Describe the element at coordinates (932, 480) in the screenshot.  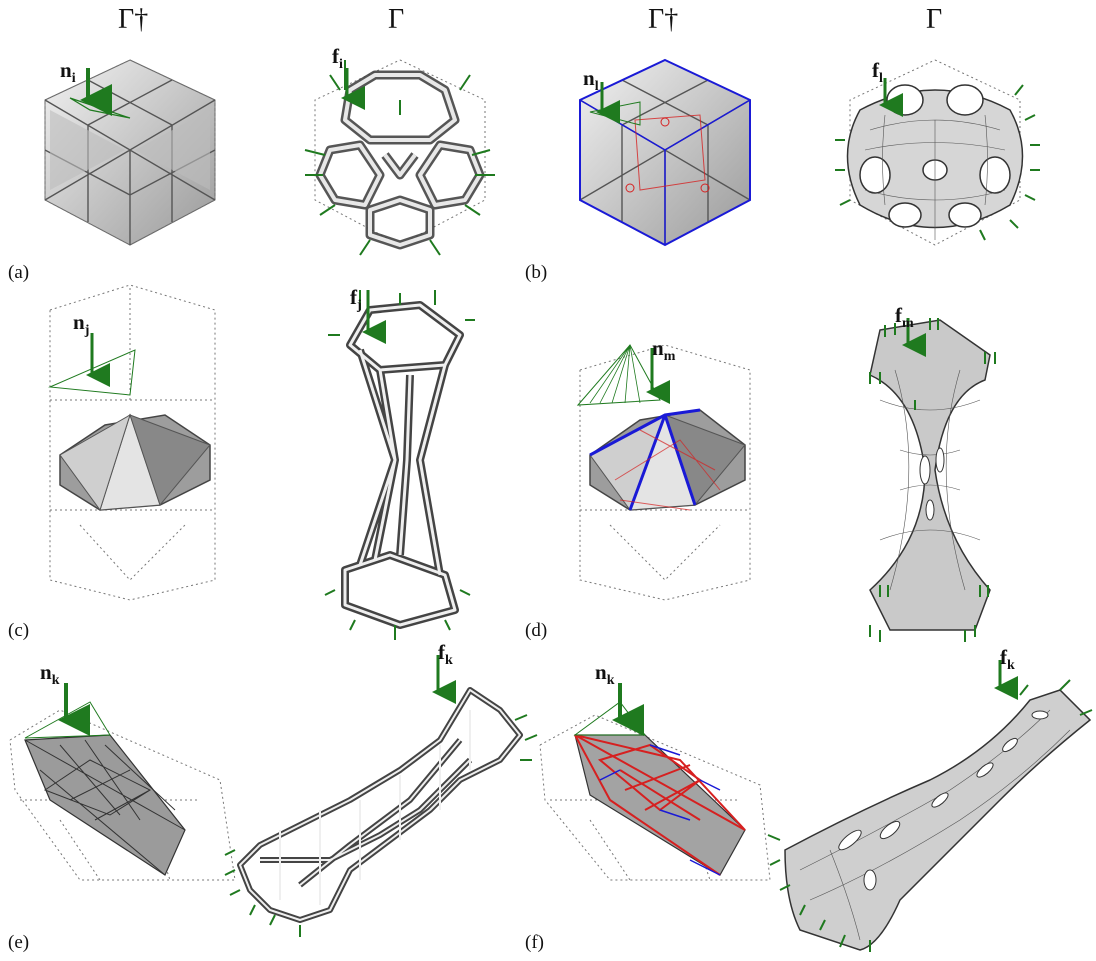
I see `panel-d-primal-surface` at that location.